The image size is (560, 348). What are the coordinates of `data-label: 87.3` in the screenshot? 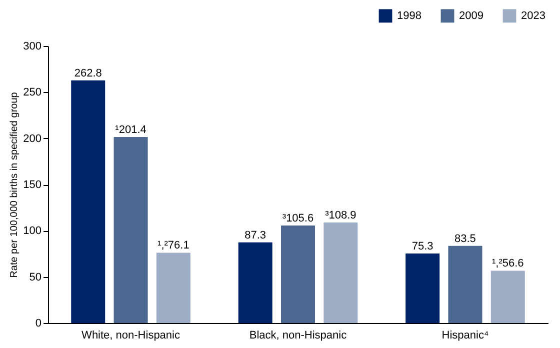 It's located at (255, 235).